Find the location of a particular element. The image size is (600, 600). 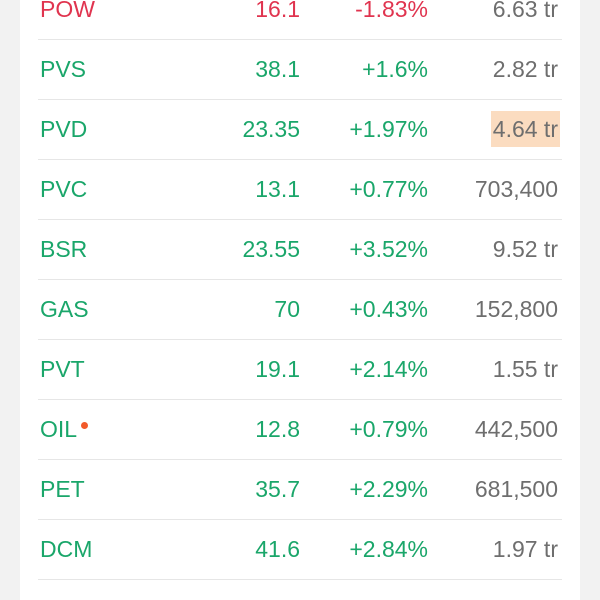

volume-value: 6.63 tr is located at coordinates (525, 19).